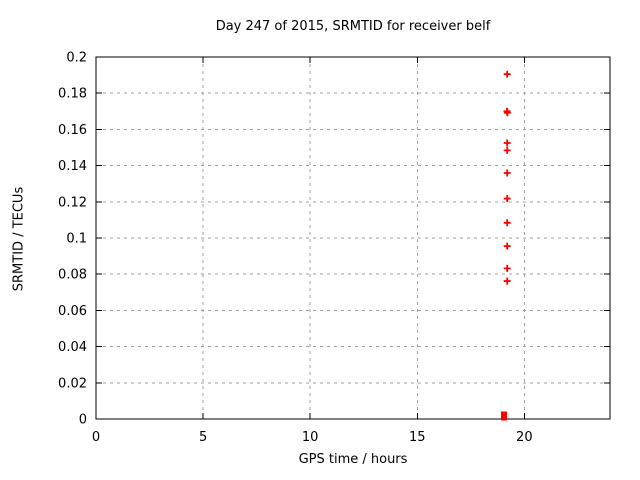 This screenshot has height=480, width=640. Describe the element at coordinates (96, 437) in the screenshot. I see `x-tick-label: 0` at that location.